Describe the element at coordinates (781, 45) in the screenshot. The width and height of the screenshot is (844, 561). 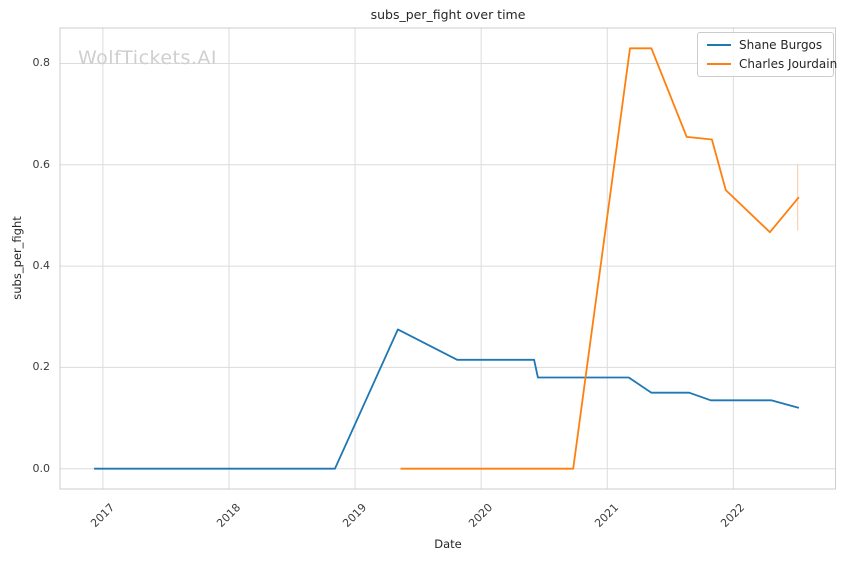
I see `legend-label-shane-burgos: Shane Burgos` at that location.